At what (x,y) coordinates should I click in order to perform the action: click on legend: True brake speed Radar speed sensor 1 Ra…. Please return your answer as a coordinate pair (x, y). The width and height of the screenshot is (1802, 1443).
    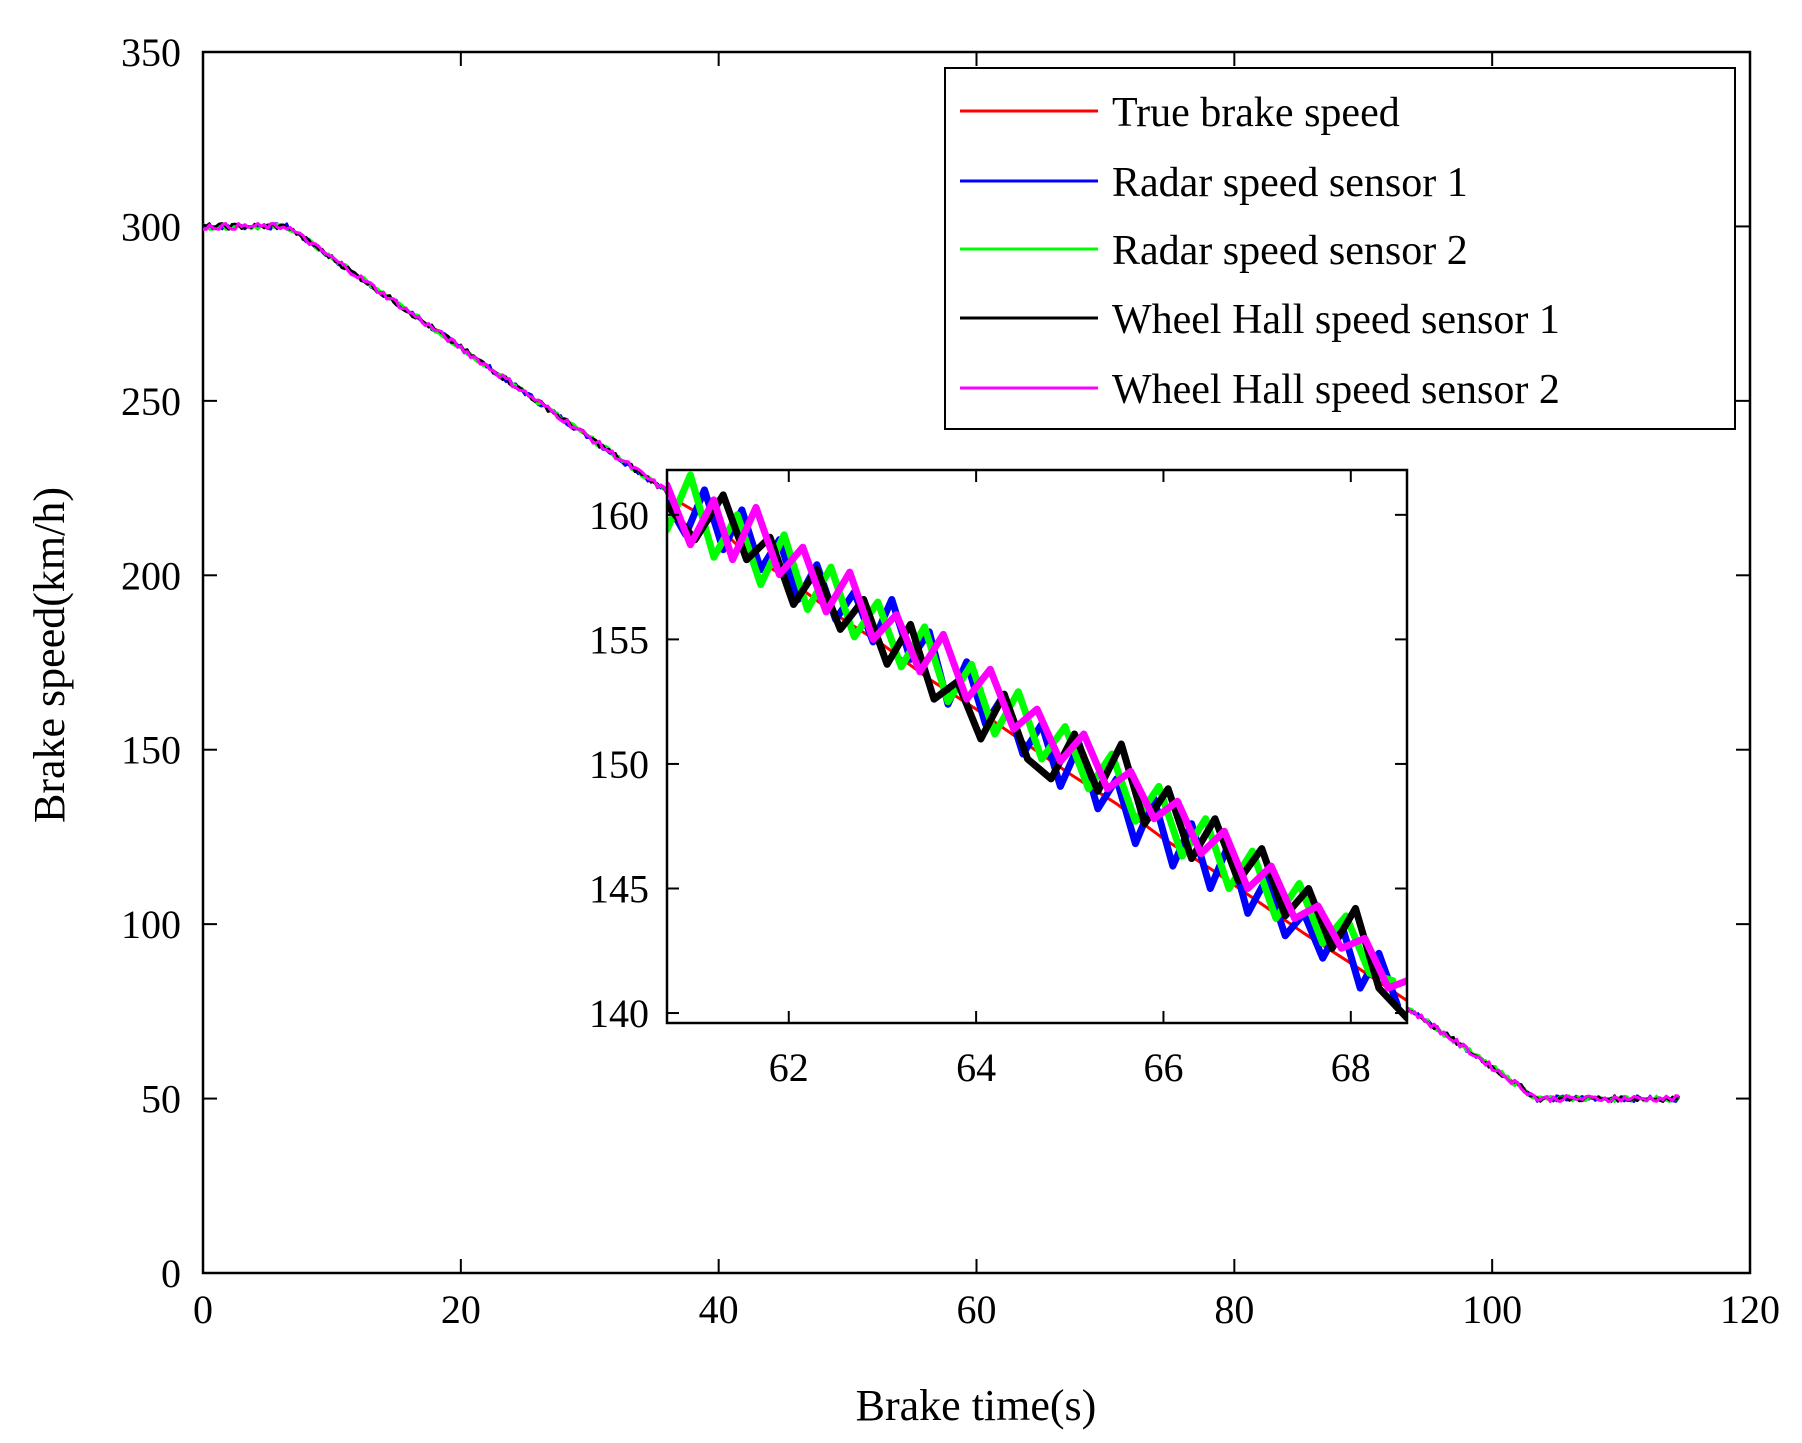
    Looking at the image, I should click on (1340, 248).